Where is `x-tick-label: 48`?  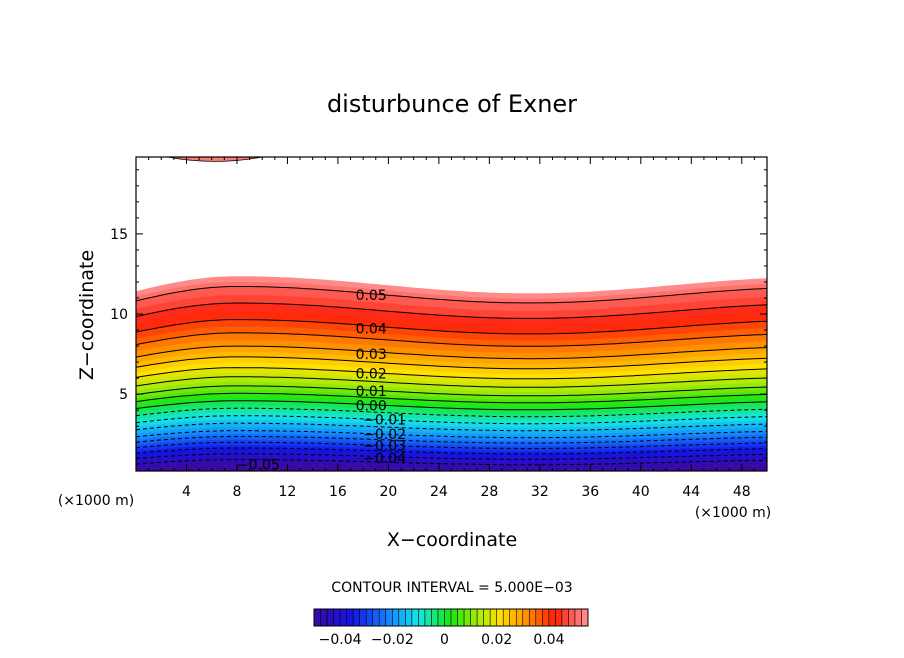 x-tick-label: 48 is located at coordinates (742, 492).